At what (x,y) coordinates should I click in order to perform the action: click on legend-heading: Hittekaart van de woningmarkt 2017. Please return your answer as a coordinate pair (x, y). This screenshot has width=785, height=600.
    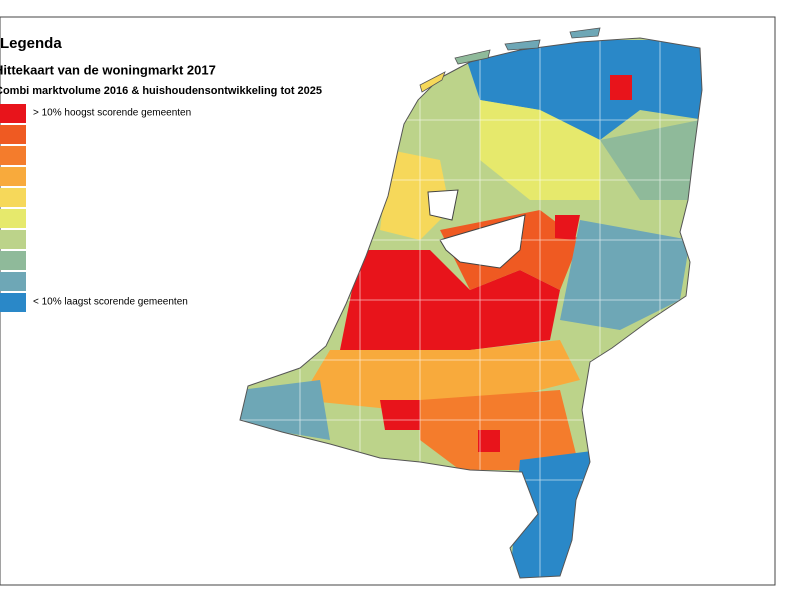
    Looking at the image, I should click on (108, 69).